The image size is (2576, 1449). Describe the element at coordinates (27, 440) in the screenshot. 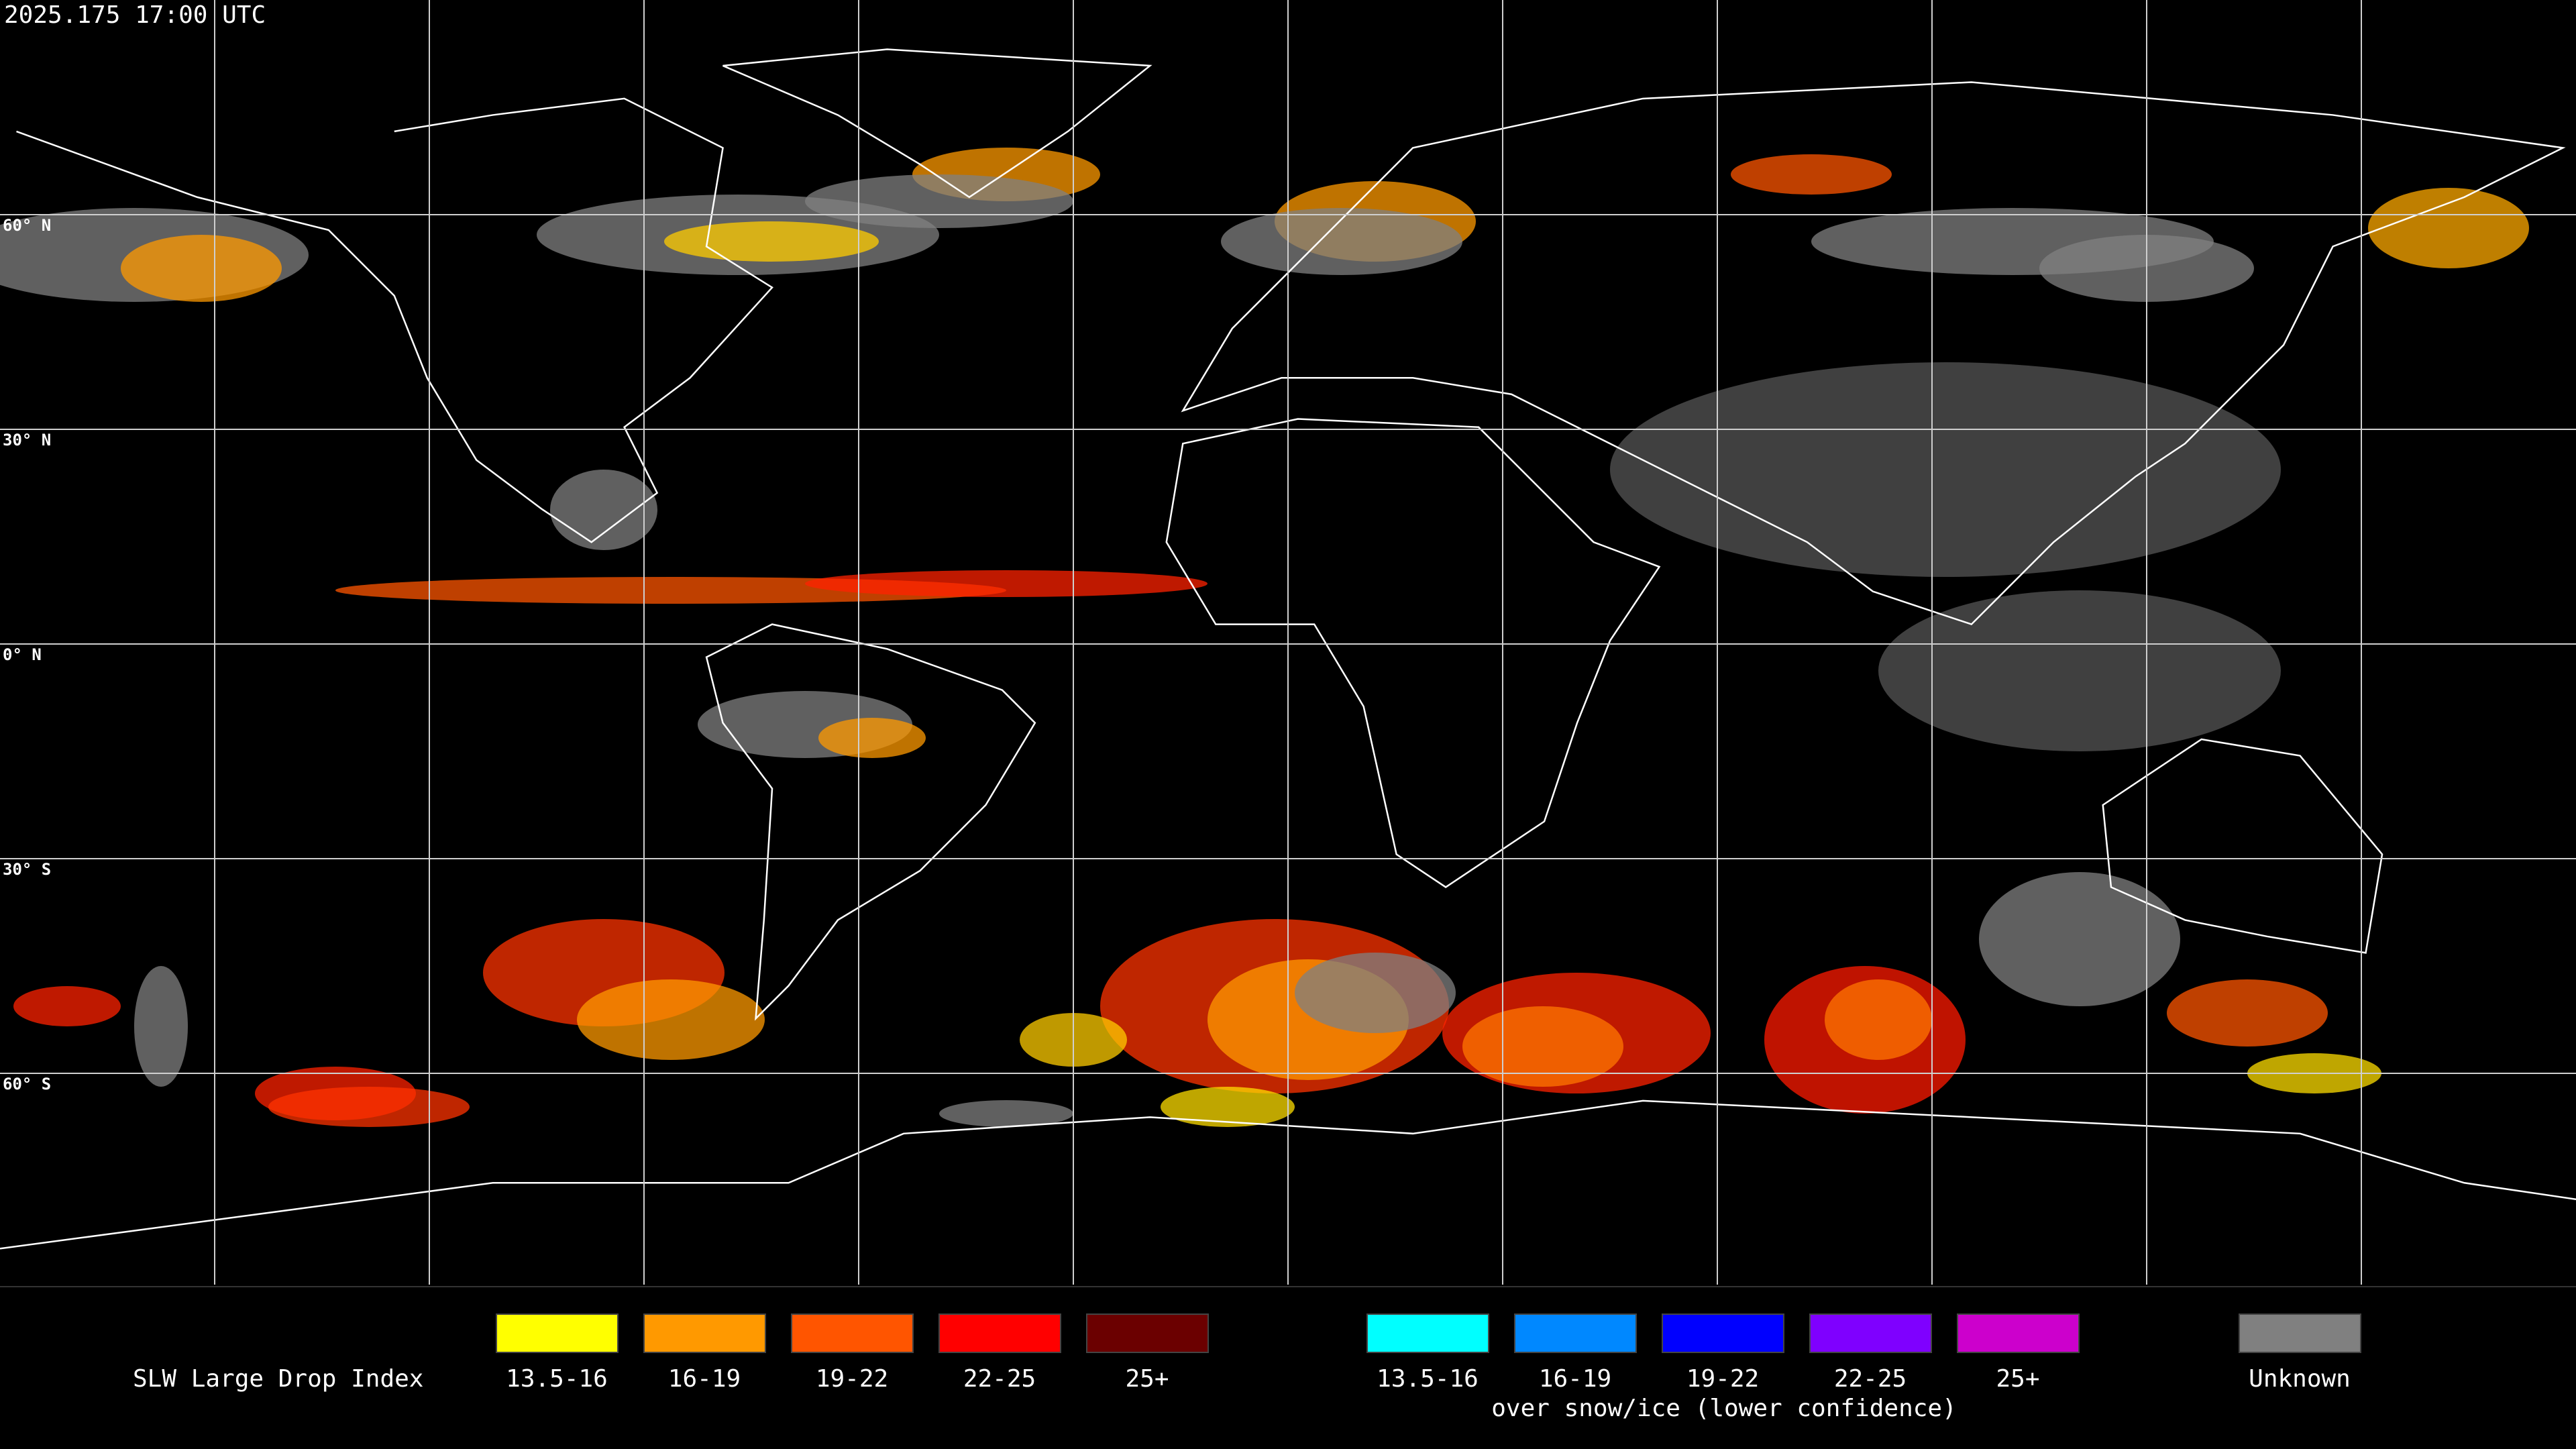

I see `latitude-label: 30° N` at that location.